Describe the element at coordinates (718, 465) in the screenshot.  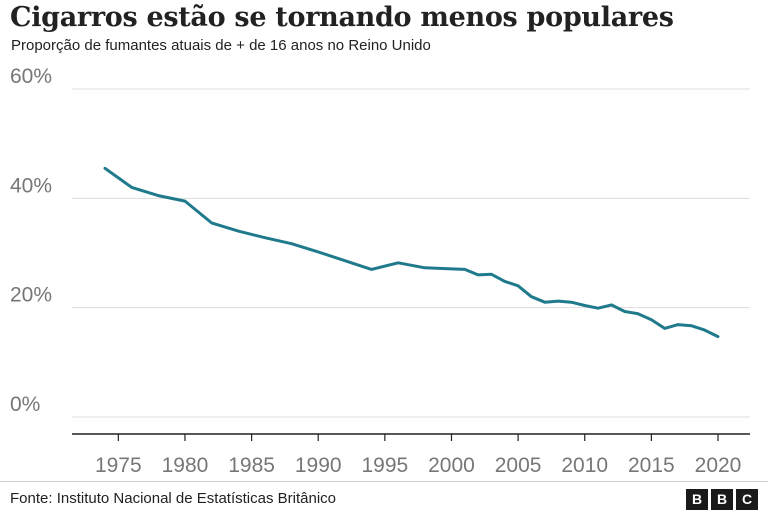
I see `x-tick-label: 2020` at that location.